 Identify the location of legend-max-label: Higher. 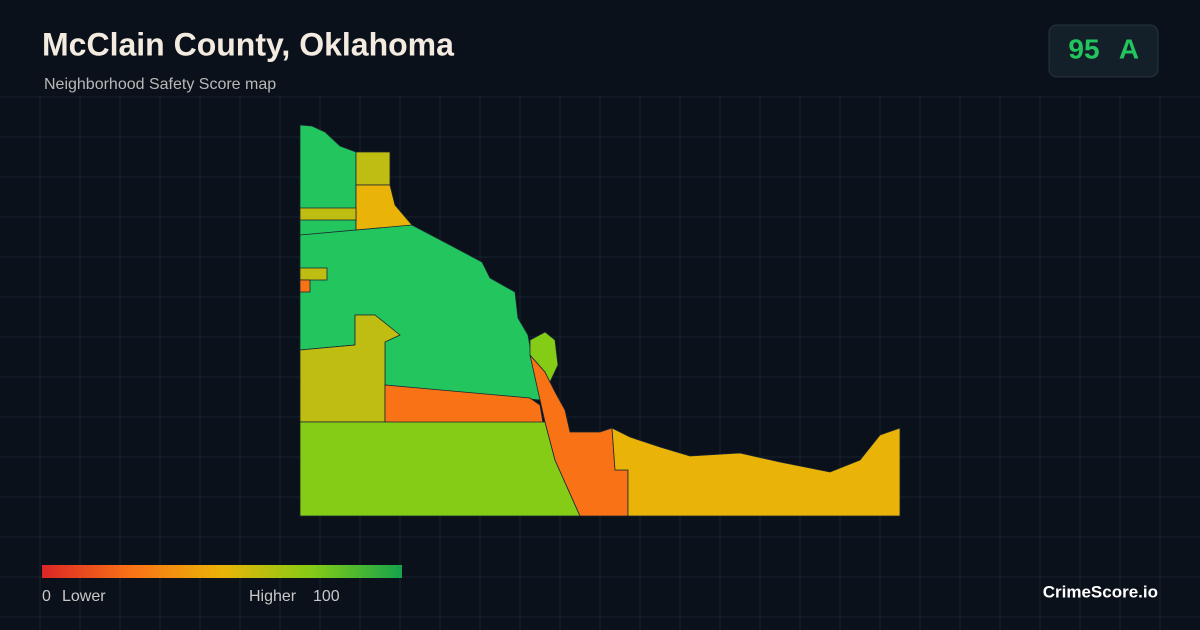
(273, 596).